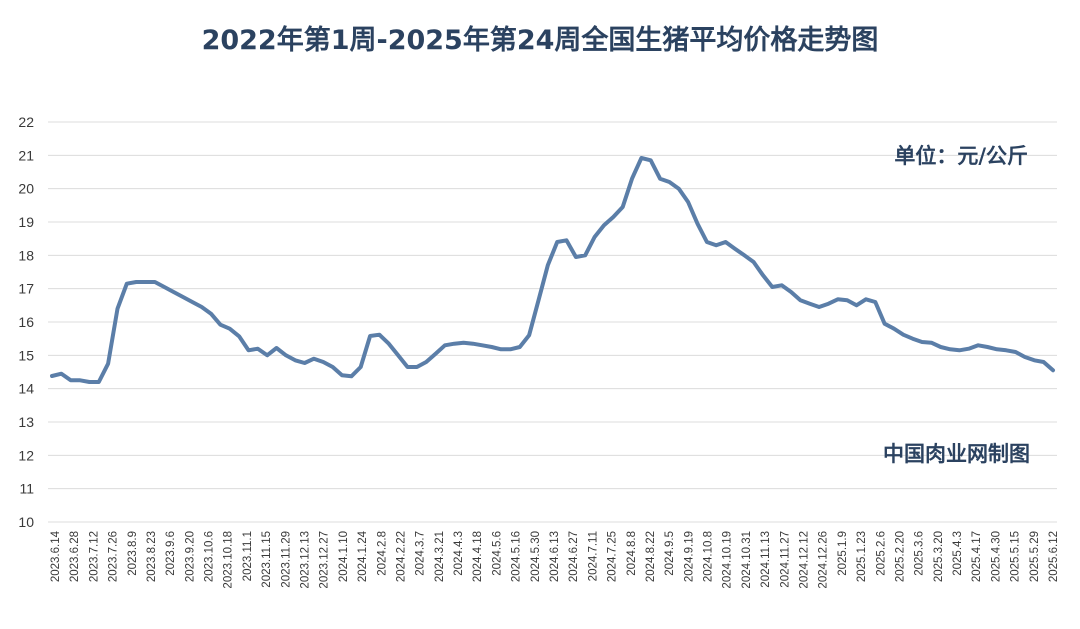 This screenshot has width=1080, height=629. Describe the element at coordinates (709, 556) in the screenshot. I see `x-tick-label: 2024.10.8` at that location.